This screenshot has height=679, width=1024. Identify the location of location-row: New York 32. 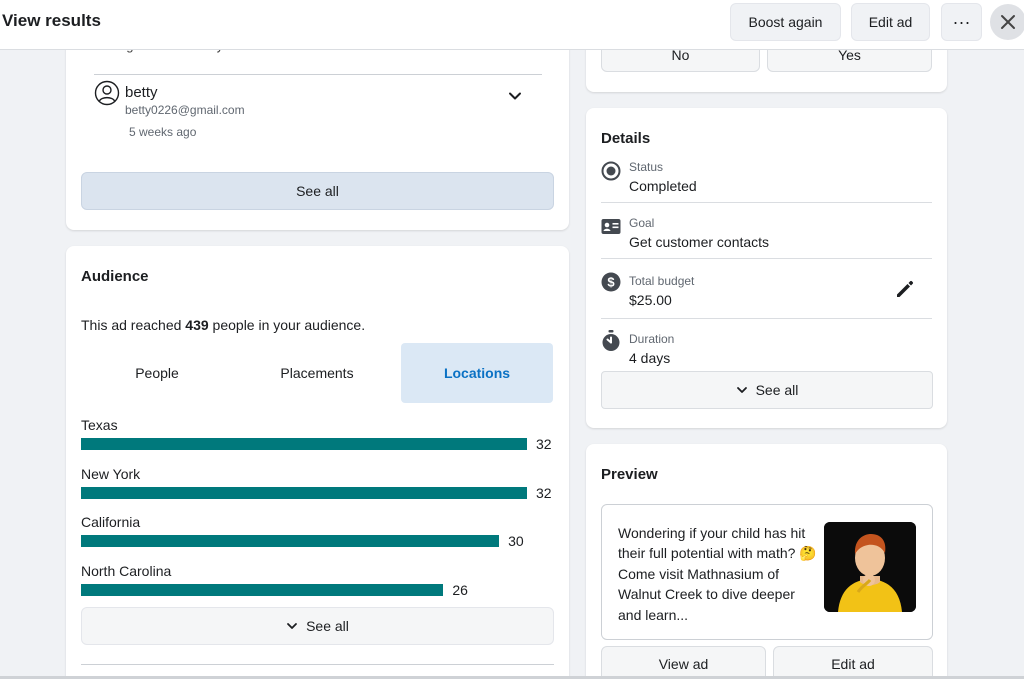
(321, 486).